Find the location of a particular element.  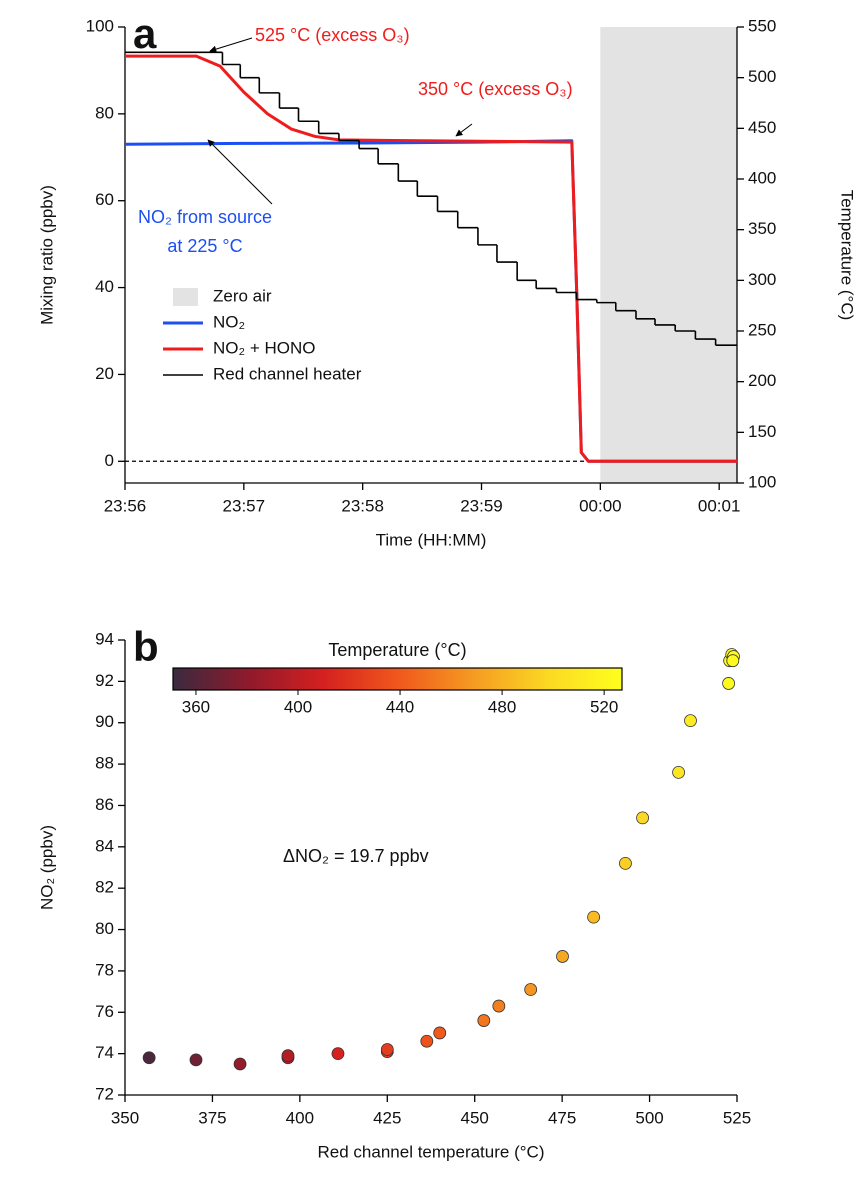

y2-tick-label: 350 is located at coordinates (762, 228).